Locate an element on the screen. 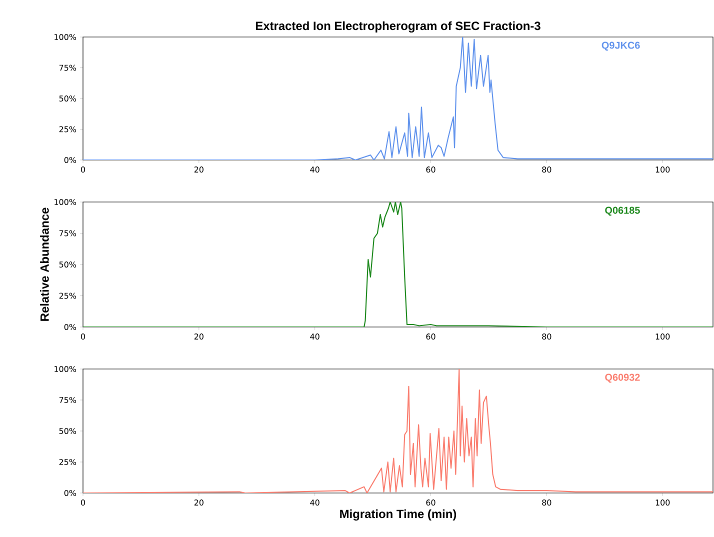  chart-title: Extracted Ion Electropherogram of SEC Fraction-3 is located at coordinates (398, 26).